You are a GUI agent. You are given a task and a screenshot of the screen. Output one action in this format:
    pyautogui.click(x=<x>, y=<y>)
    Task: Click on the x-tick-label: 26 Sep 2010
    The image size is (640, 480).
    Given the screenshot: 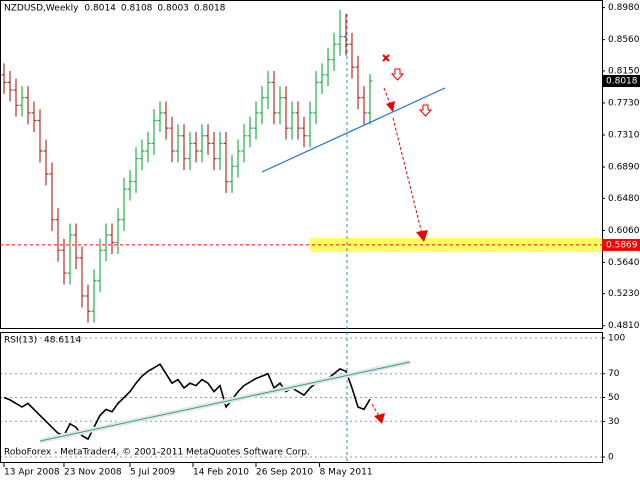 What is the action you would take?
    pyautogui.click(x=284, y=473)
    